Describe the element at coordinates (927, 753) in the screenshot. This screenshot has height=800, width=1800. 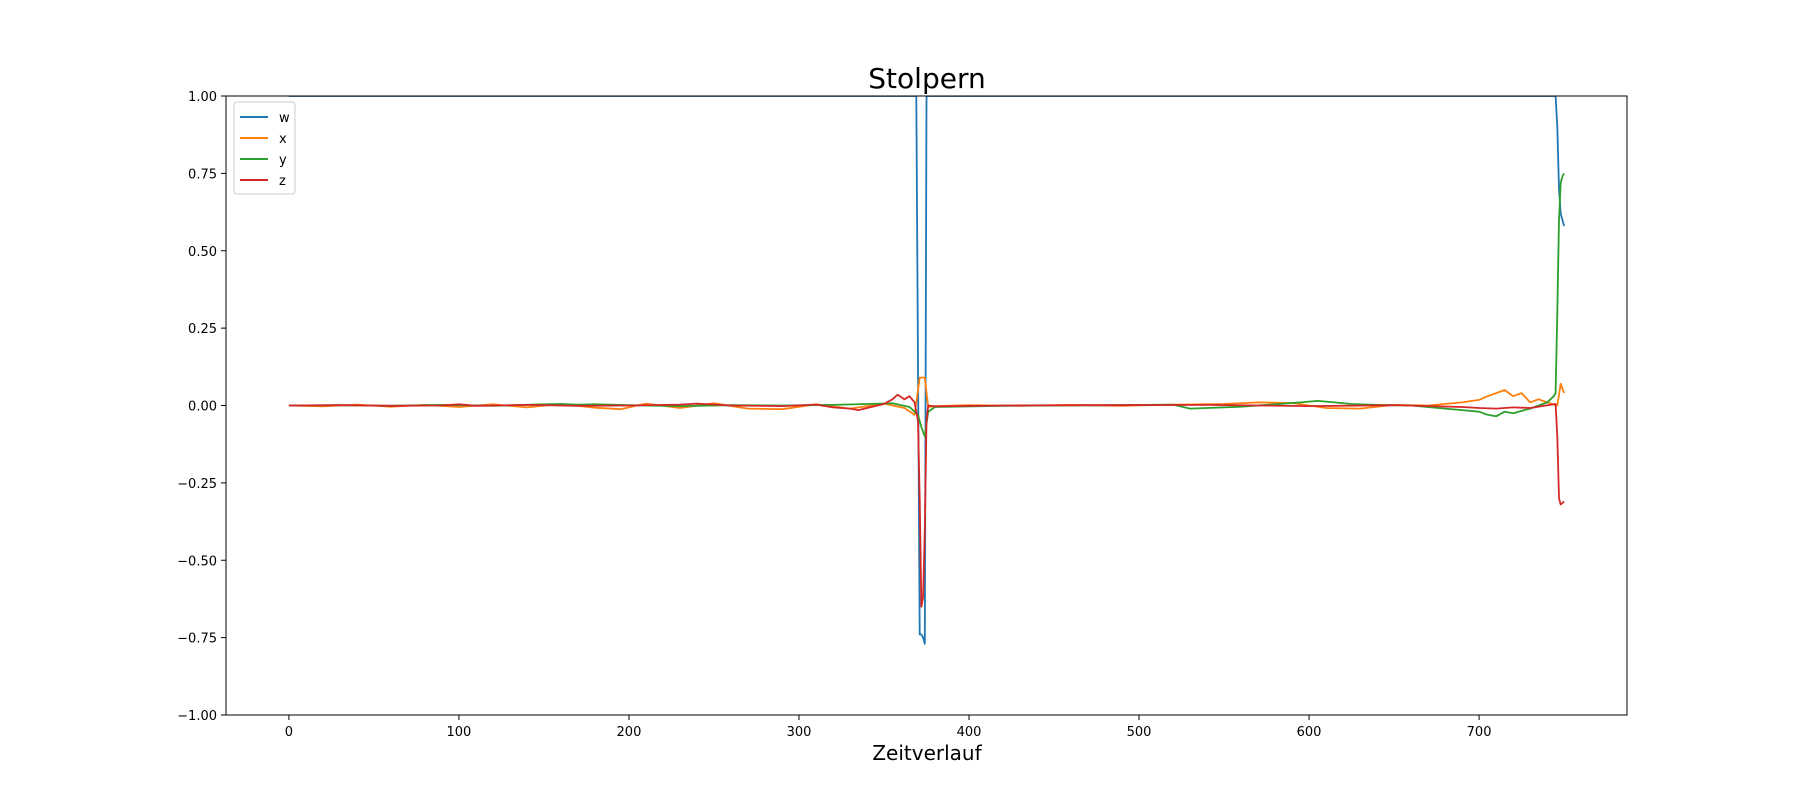
I see `x-axis-title: Zeitverlauf` at that location.